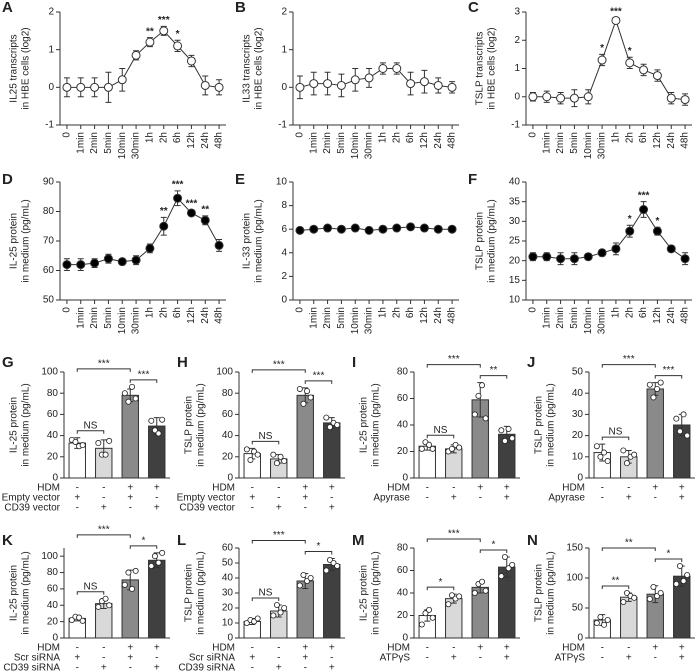 The width and height of the screenshot is (700, 671). I want to click on panel-label: N, so click(532, 540).